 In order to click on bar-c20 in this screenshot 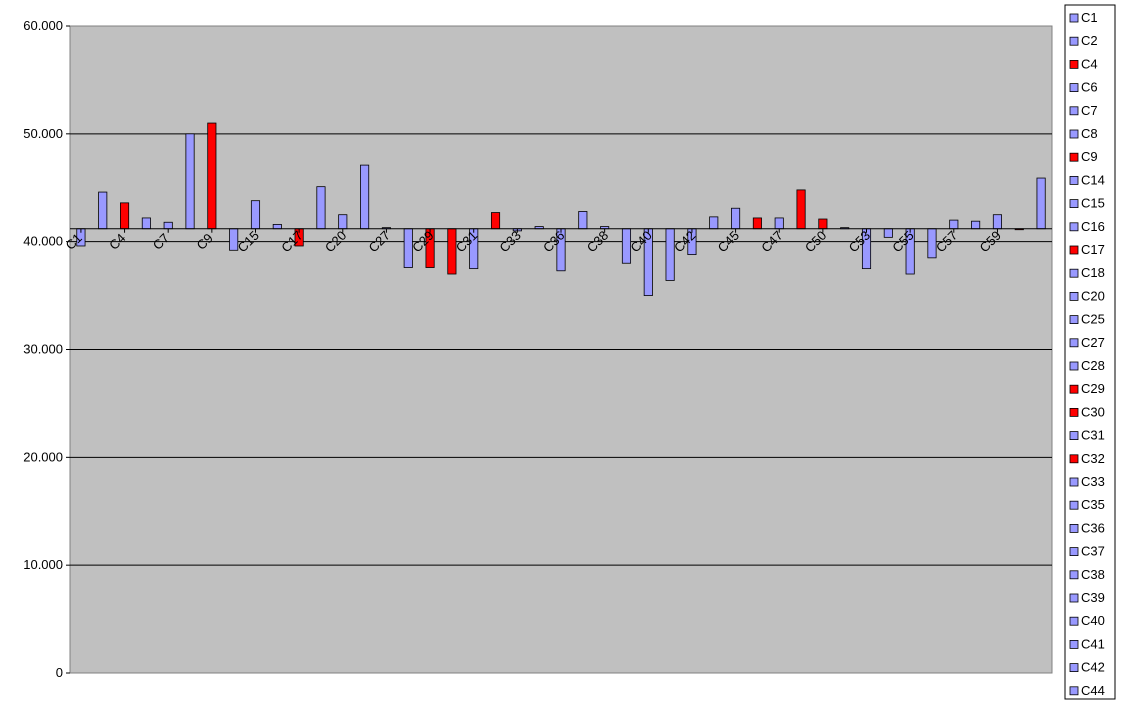, I will do `click(343, 222)`.